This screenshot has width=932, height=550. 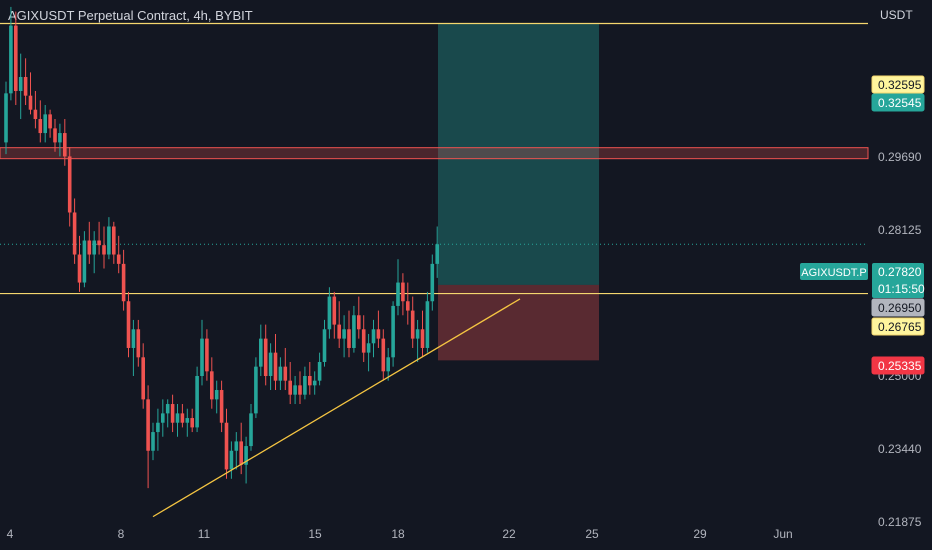 What do you see at coordinates (900, 157) in the screenshot?
I see `y-tick-label: 0.29690` at bounding box center [900, 157].